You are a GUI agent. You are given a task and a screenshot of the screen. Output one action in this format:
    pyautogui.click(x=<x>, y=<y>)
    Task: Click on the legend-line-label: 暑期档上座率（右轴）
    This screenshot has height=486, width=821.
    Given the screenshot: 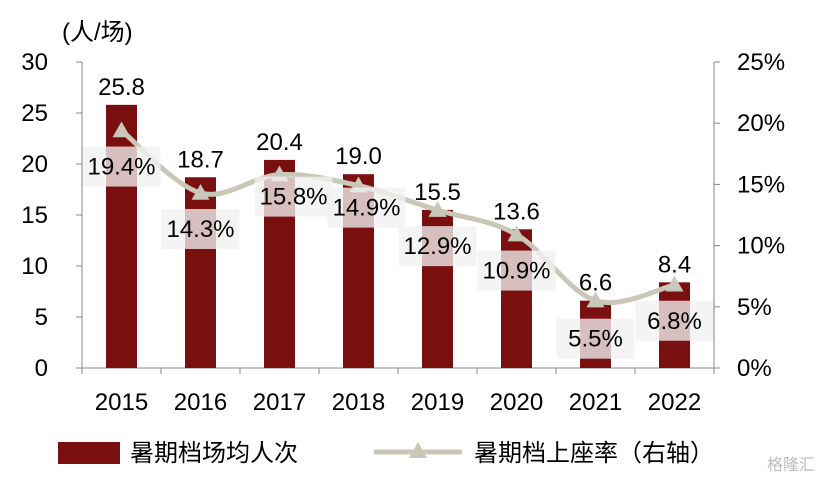 What is the action you would take?
    pyautogui.click(x=594, y=453)
    